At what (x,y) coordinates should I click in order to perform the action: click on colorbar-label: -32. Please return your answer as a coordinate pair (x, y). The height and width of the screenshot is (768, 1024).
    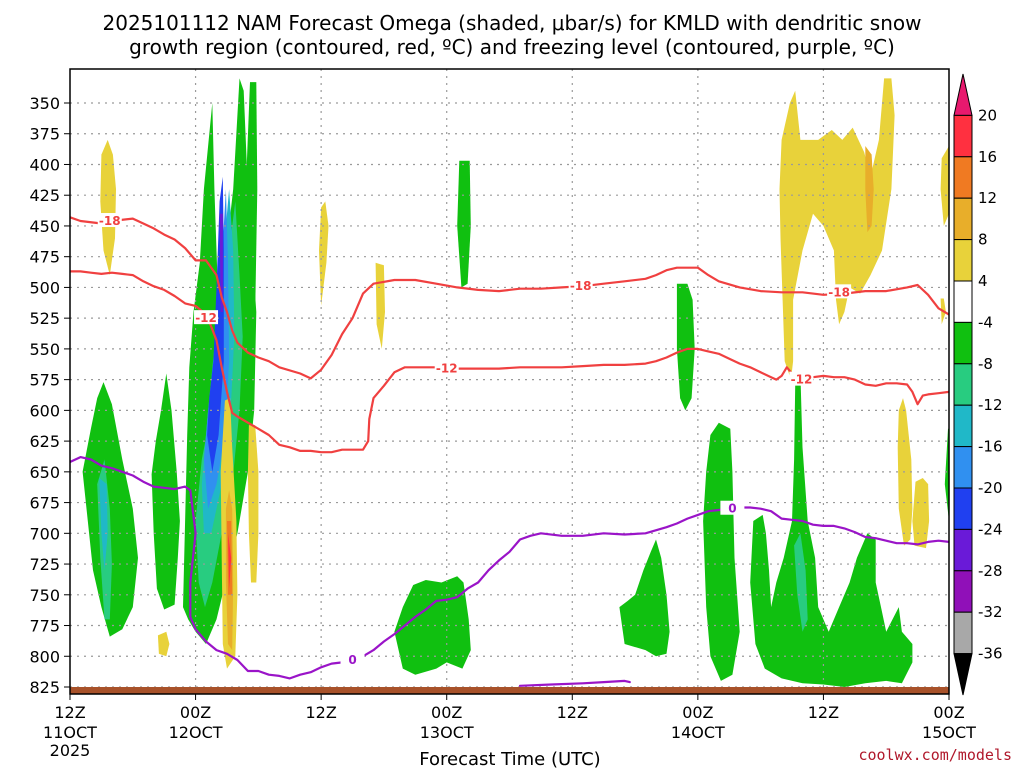
    Looking at the image, I should click on (990, 612).